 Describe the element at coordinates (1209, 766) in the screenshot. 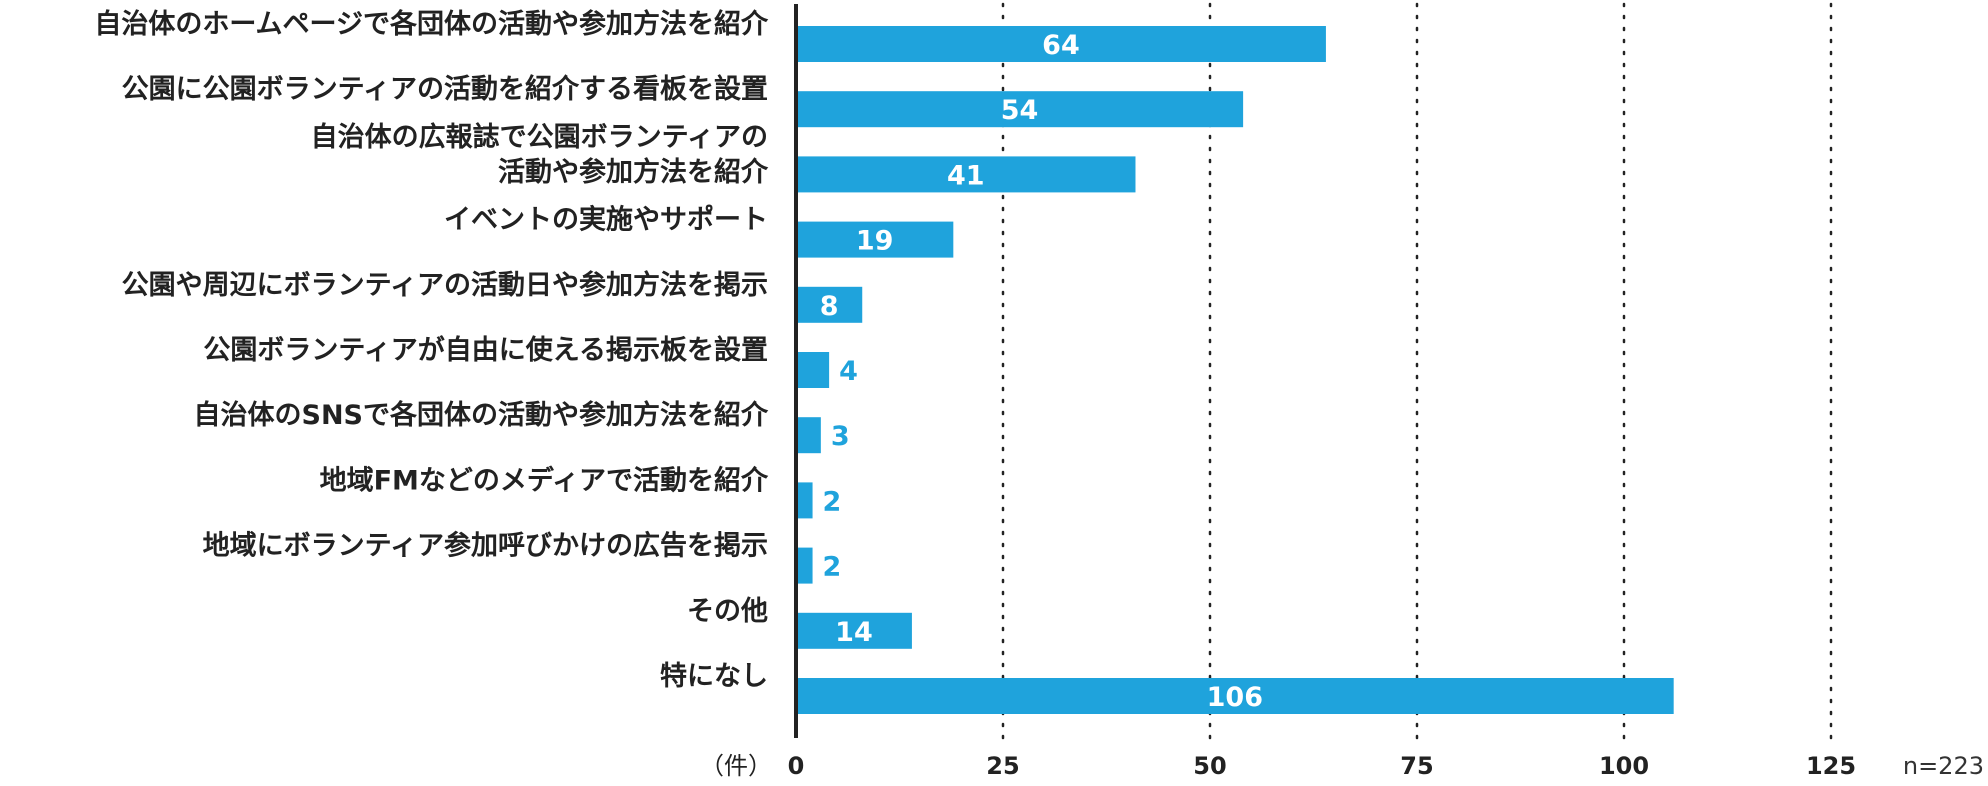

I see `x-tick-label-50: 50` at that location.